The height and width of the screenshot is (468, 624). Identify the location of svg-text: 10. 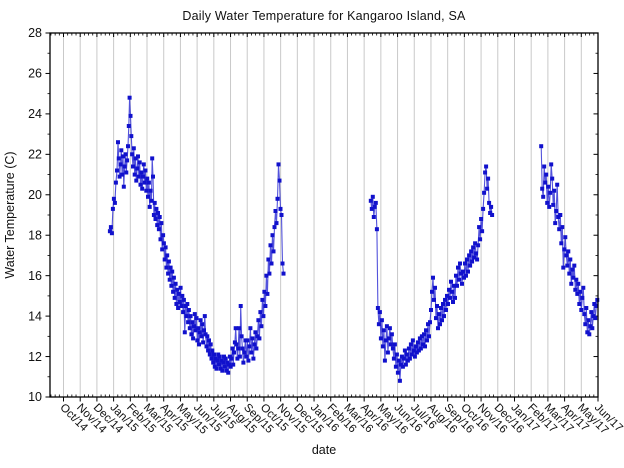
(35, 397).